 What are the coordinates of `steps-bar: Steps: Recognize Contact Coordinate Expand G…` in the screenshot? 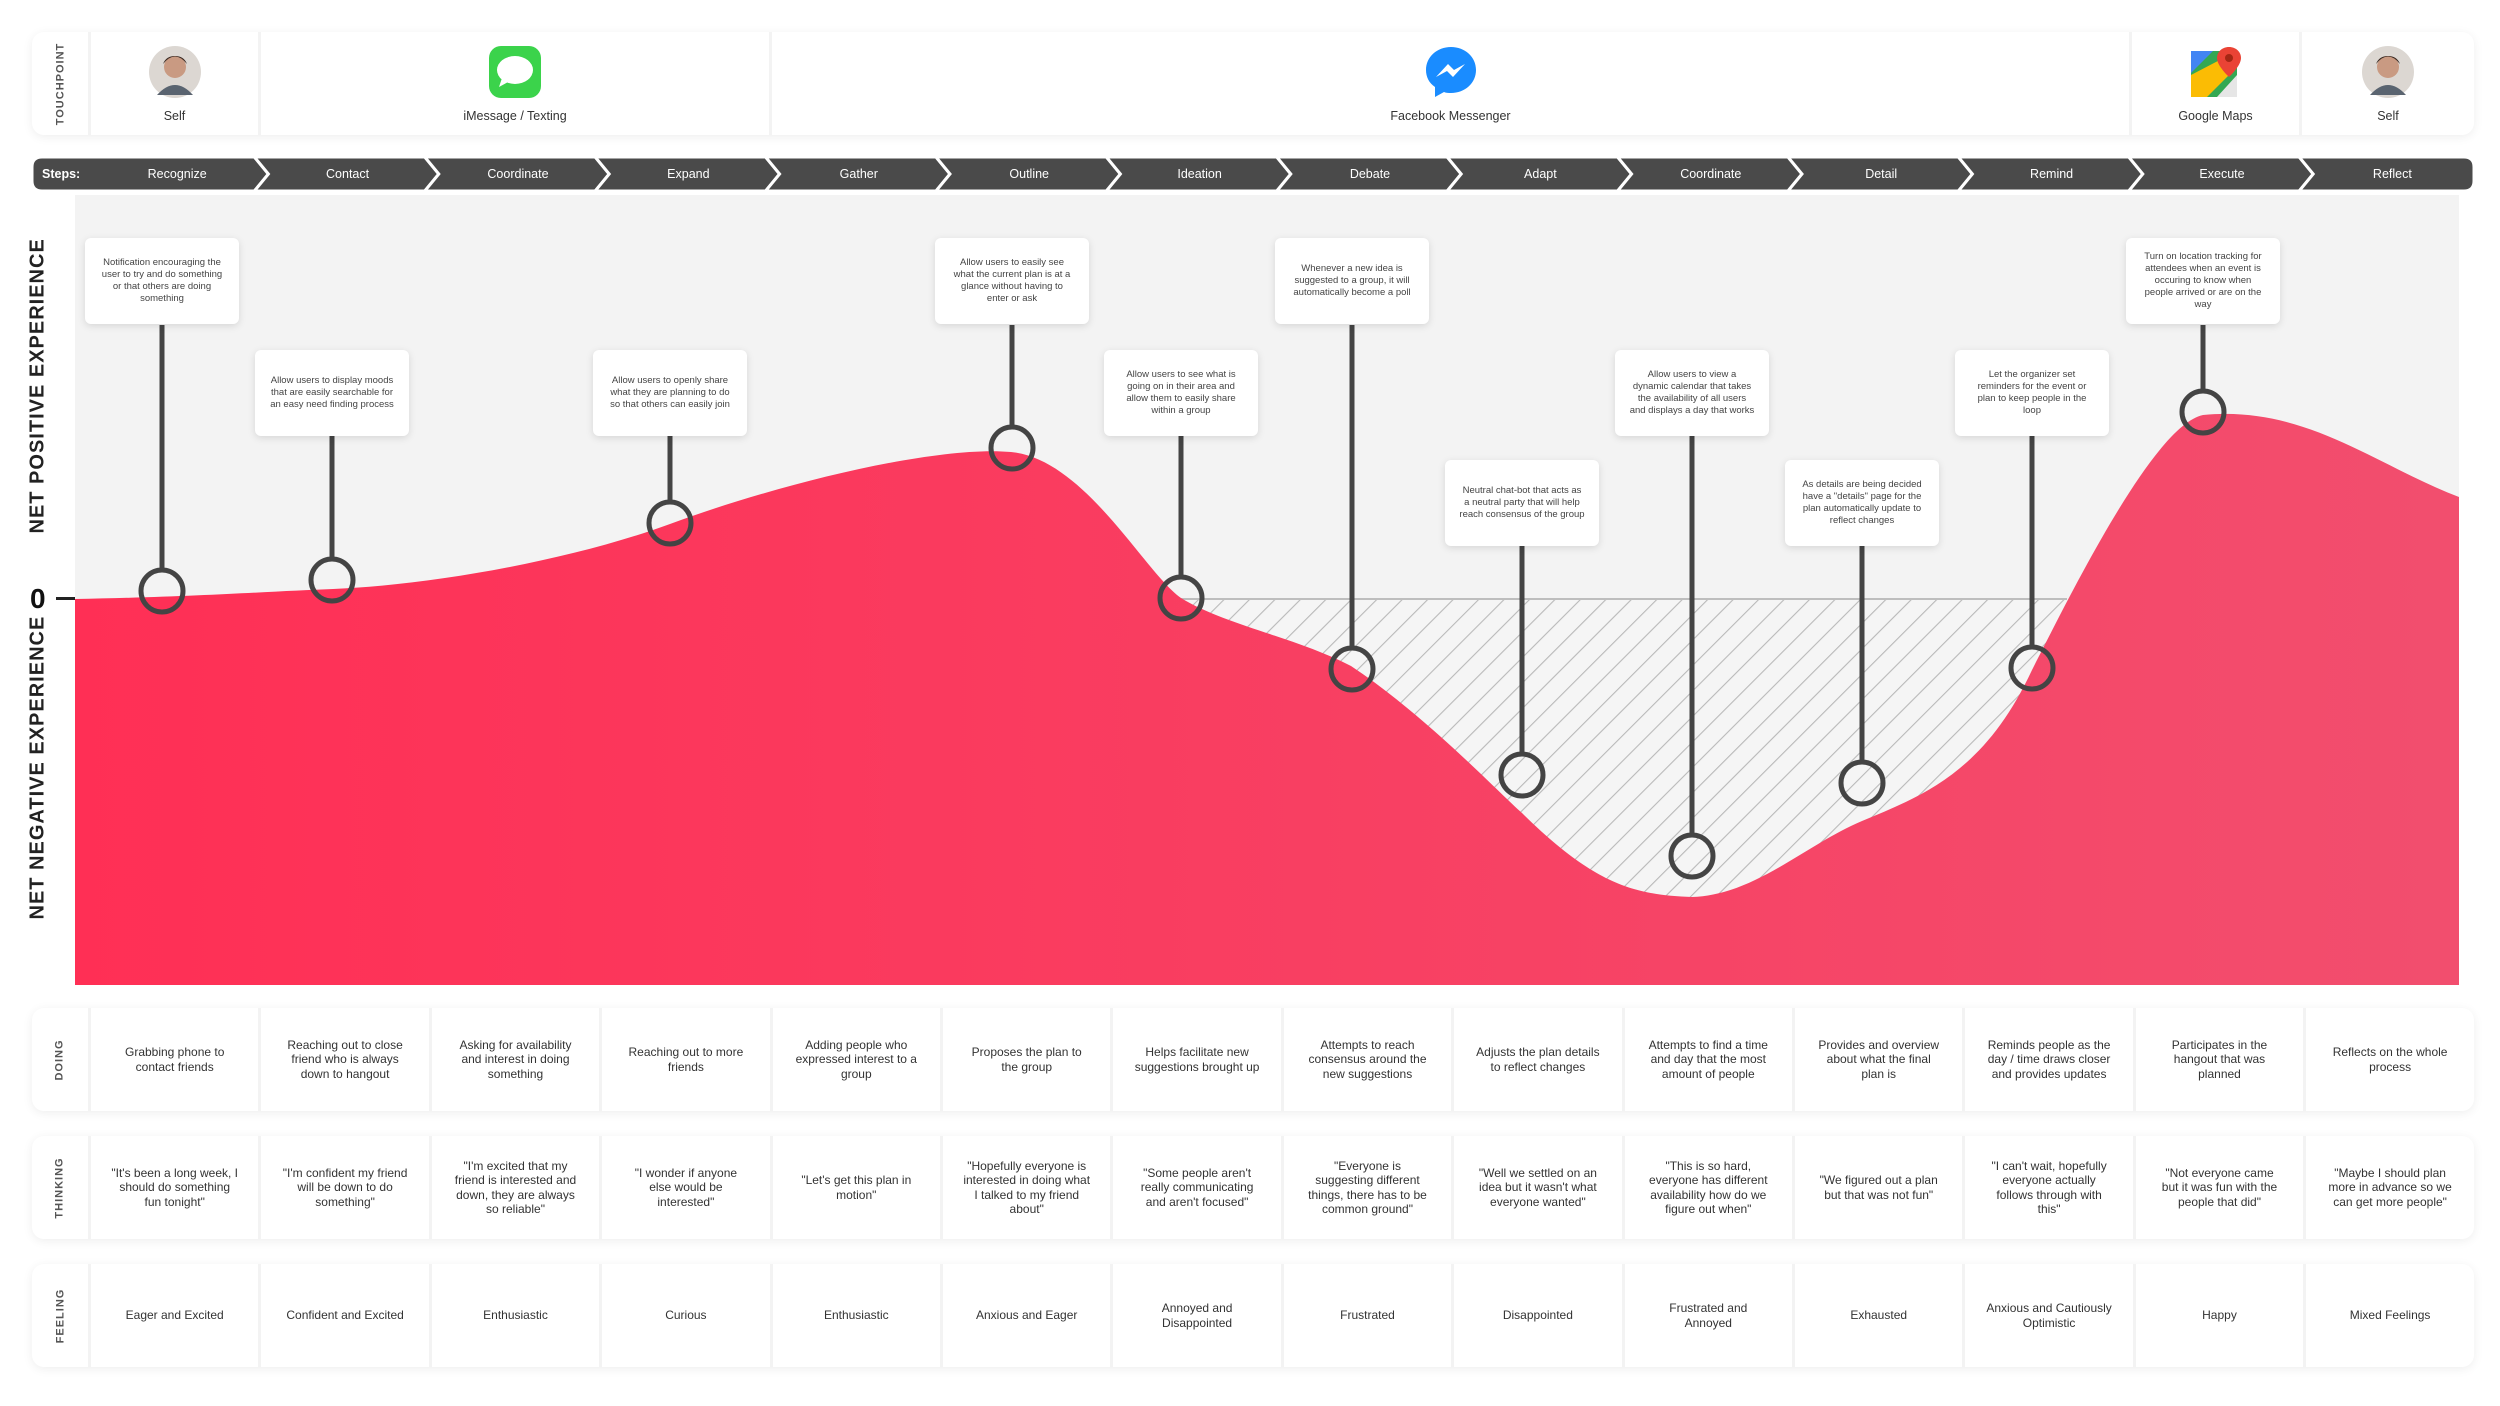 It's located at (1253, 174).